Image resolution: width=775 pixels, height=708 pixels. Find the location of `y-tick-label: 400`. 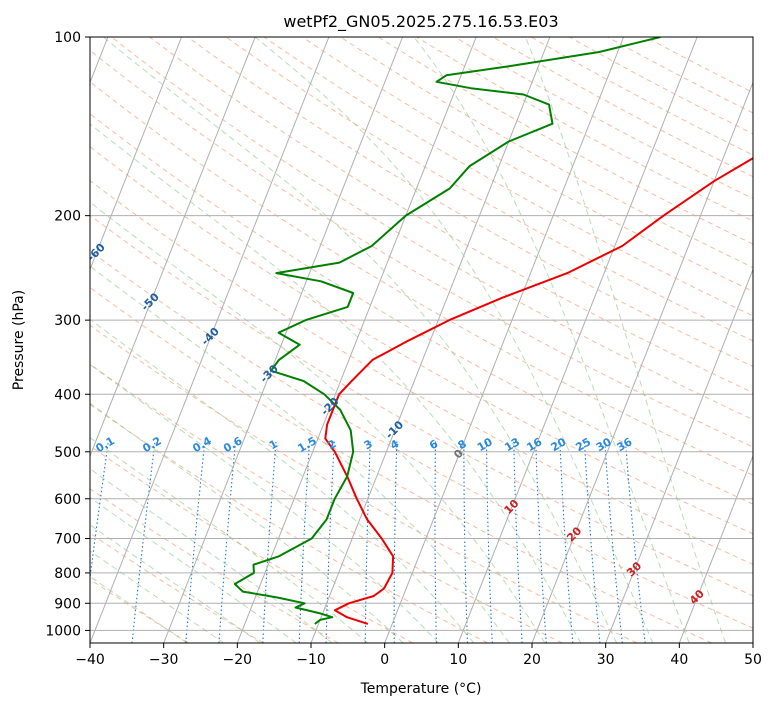

y-tick-label: 400 is located at coordinates (67, 395).